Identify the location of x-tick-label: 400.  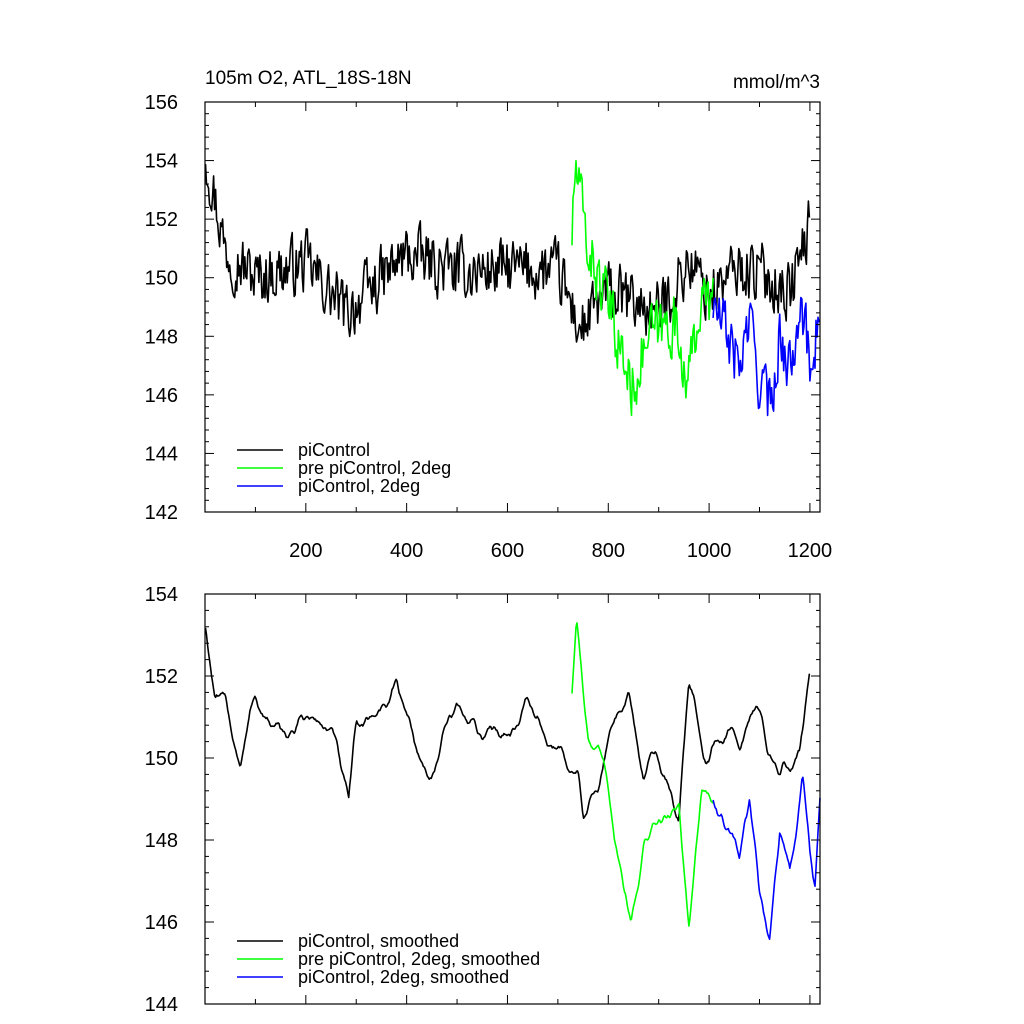
(406, 551).